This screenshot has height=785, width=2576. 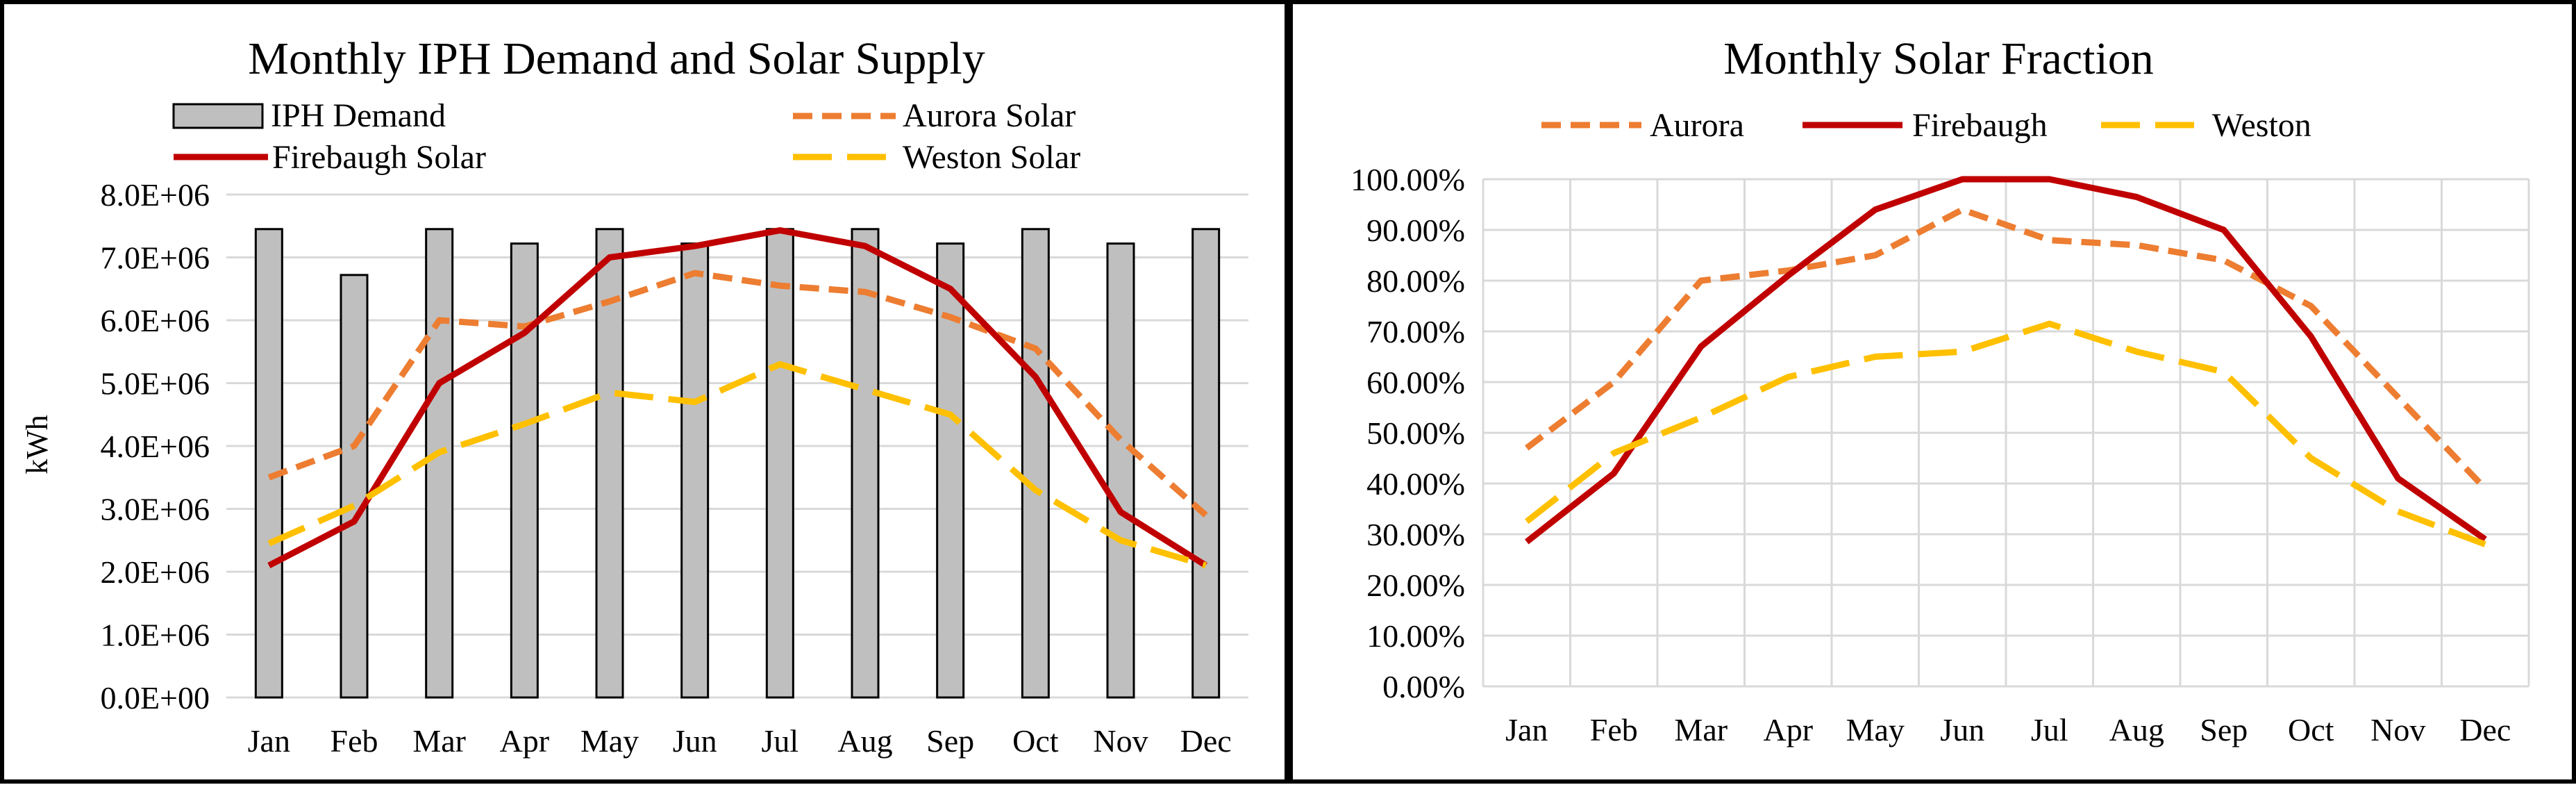 I want to click on y-tick-label: 30.00%, so click(x=1415, y=534).